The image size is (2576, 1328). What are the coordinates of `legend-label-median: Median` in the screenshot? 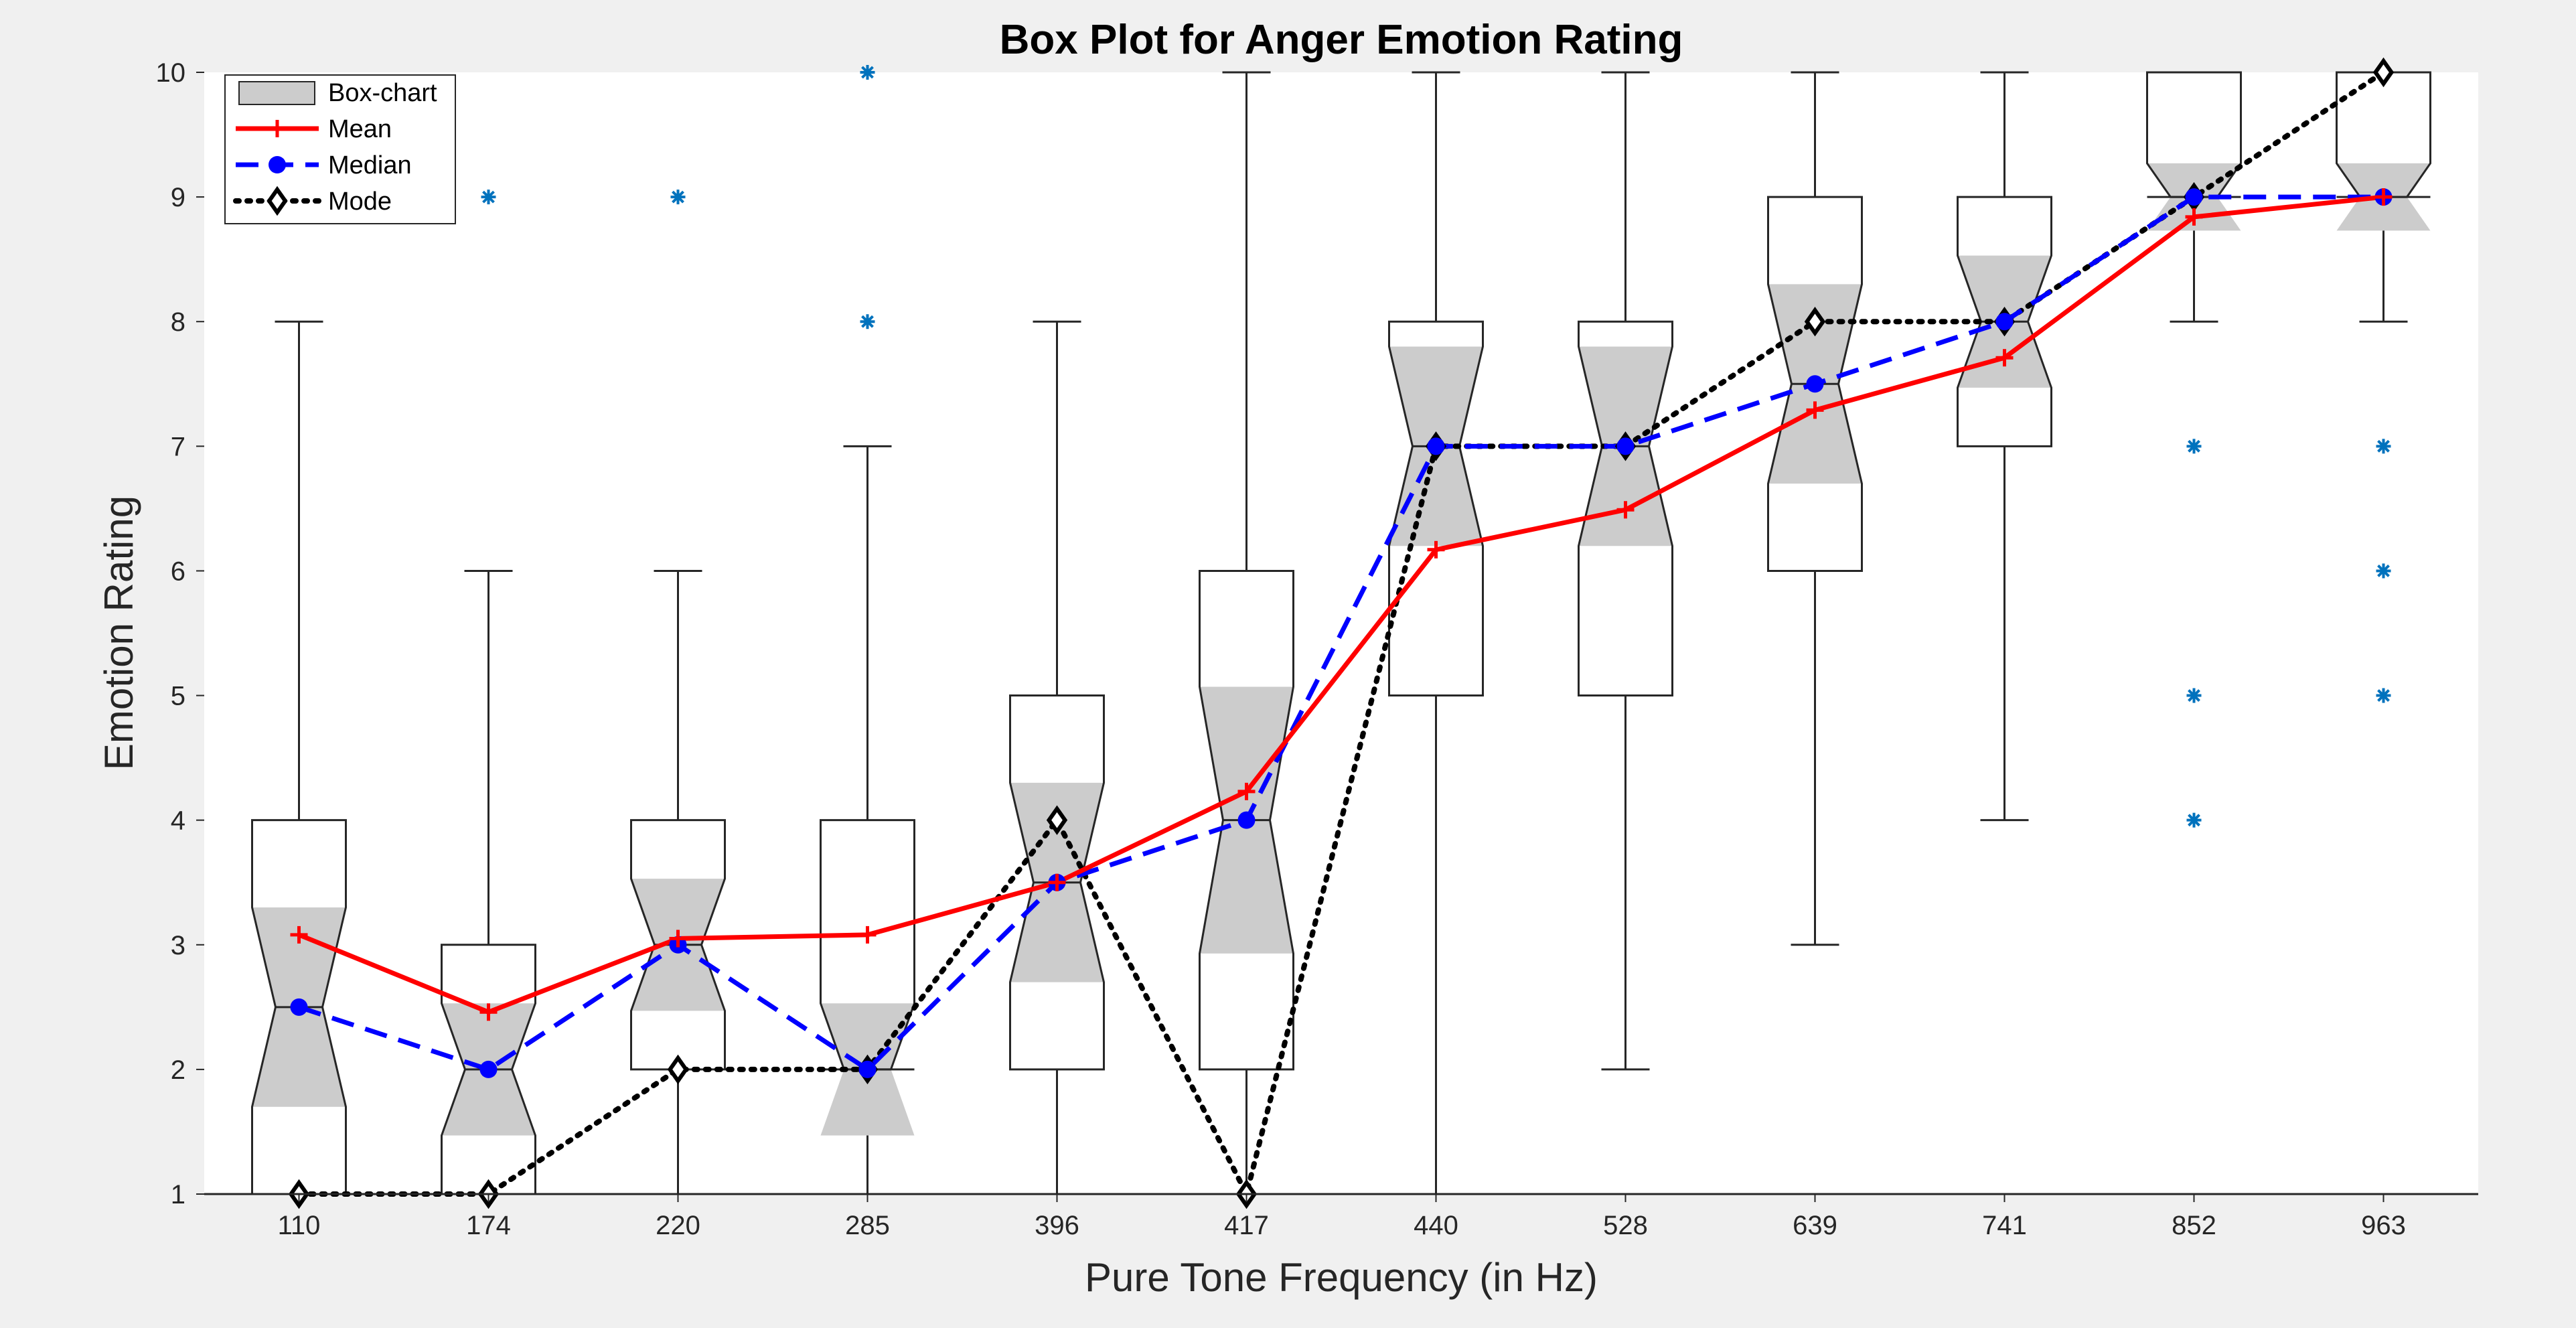 It's located at (370, 165).